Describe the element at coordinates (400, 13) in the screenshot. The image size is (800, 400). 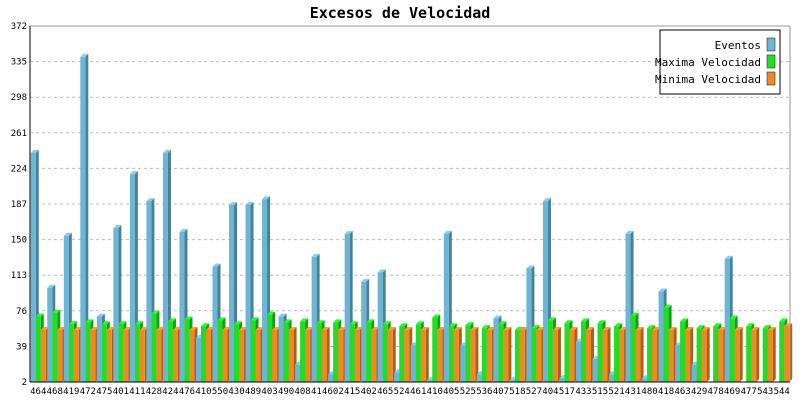
I see `chart-title: Excesos de Velocidad` at that location.